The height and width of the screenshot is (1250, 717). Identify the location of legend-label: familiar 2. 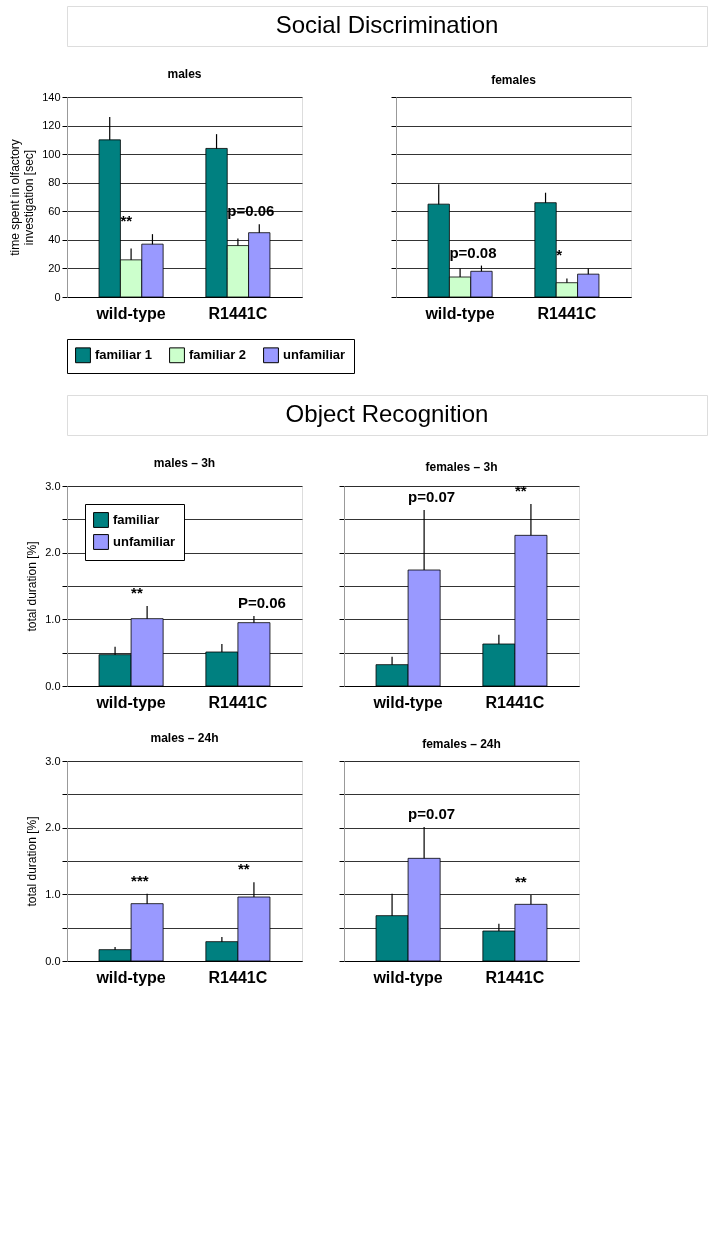
(218, 355).